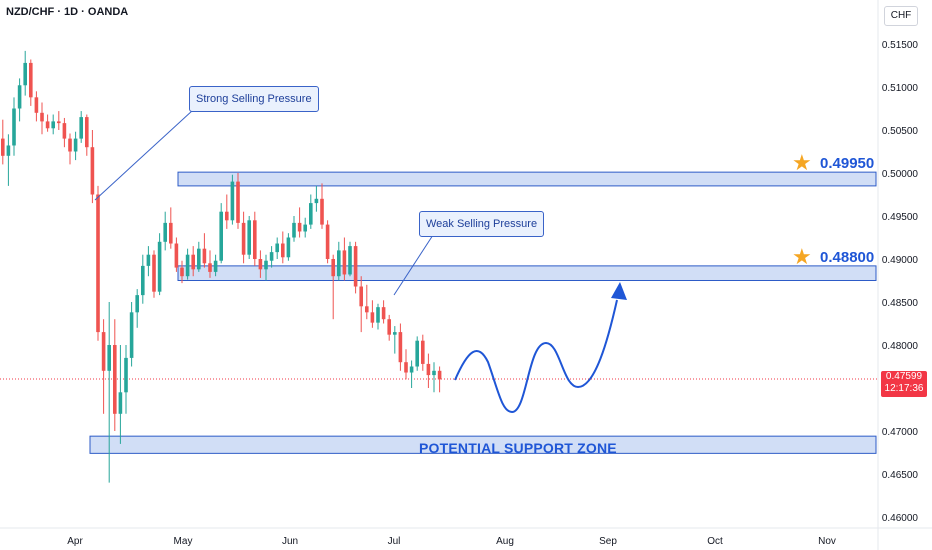 The image size is (932, 550). What do you see at coordinates (183, 541) in the screenshot?
I see `time-tick-label: May` at bounding box center [183, 541].